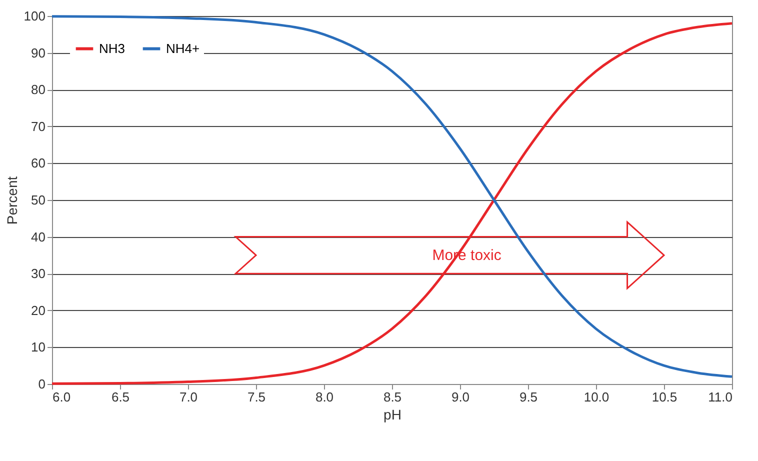 The height and width of the screenshot is (461, 758). Describe the element at coordinates (183, 48) in the screenshot. I see `legend-label: NH4+` at that location.